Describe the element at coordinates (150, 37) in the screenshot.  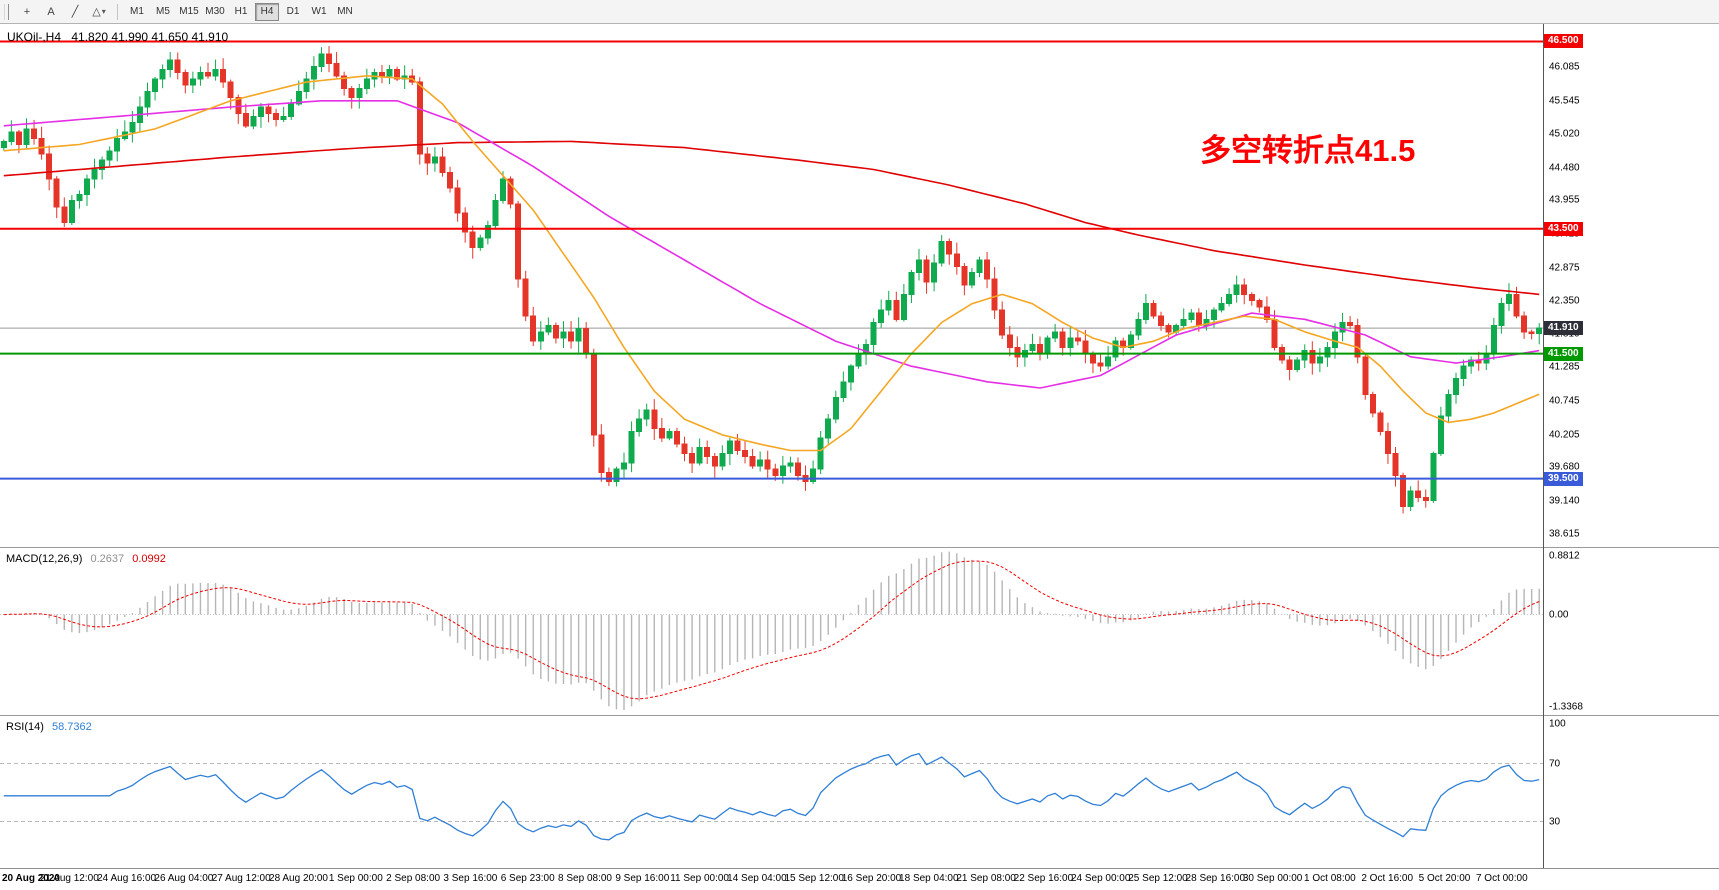
I see `chart-ohlc-values: 41.820 41.990 41.650 41.910` at that location.